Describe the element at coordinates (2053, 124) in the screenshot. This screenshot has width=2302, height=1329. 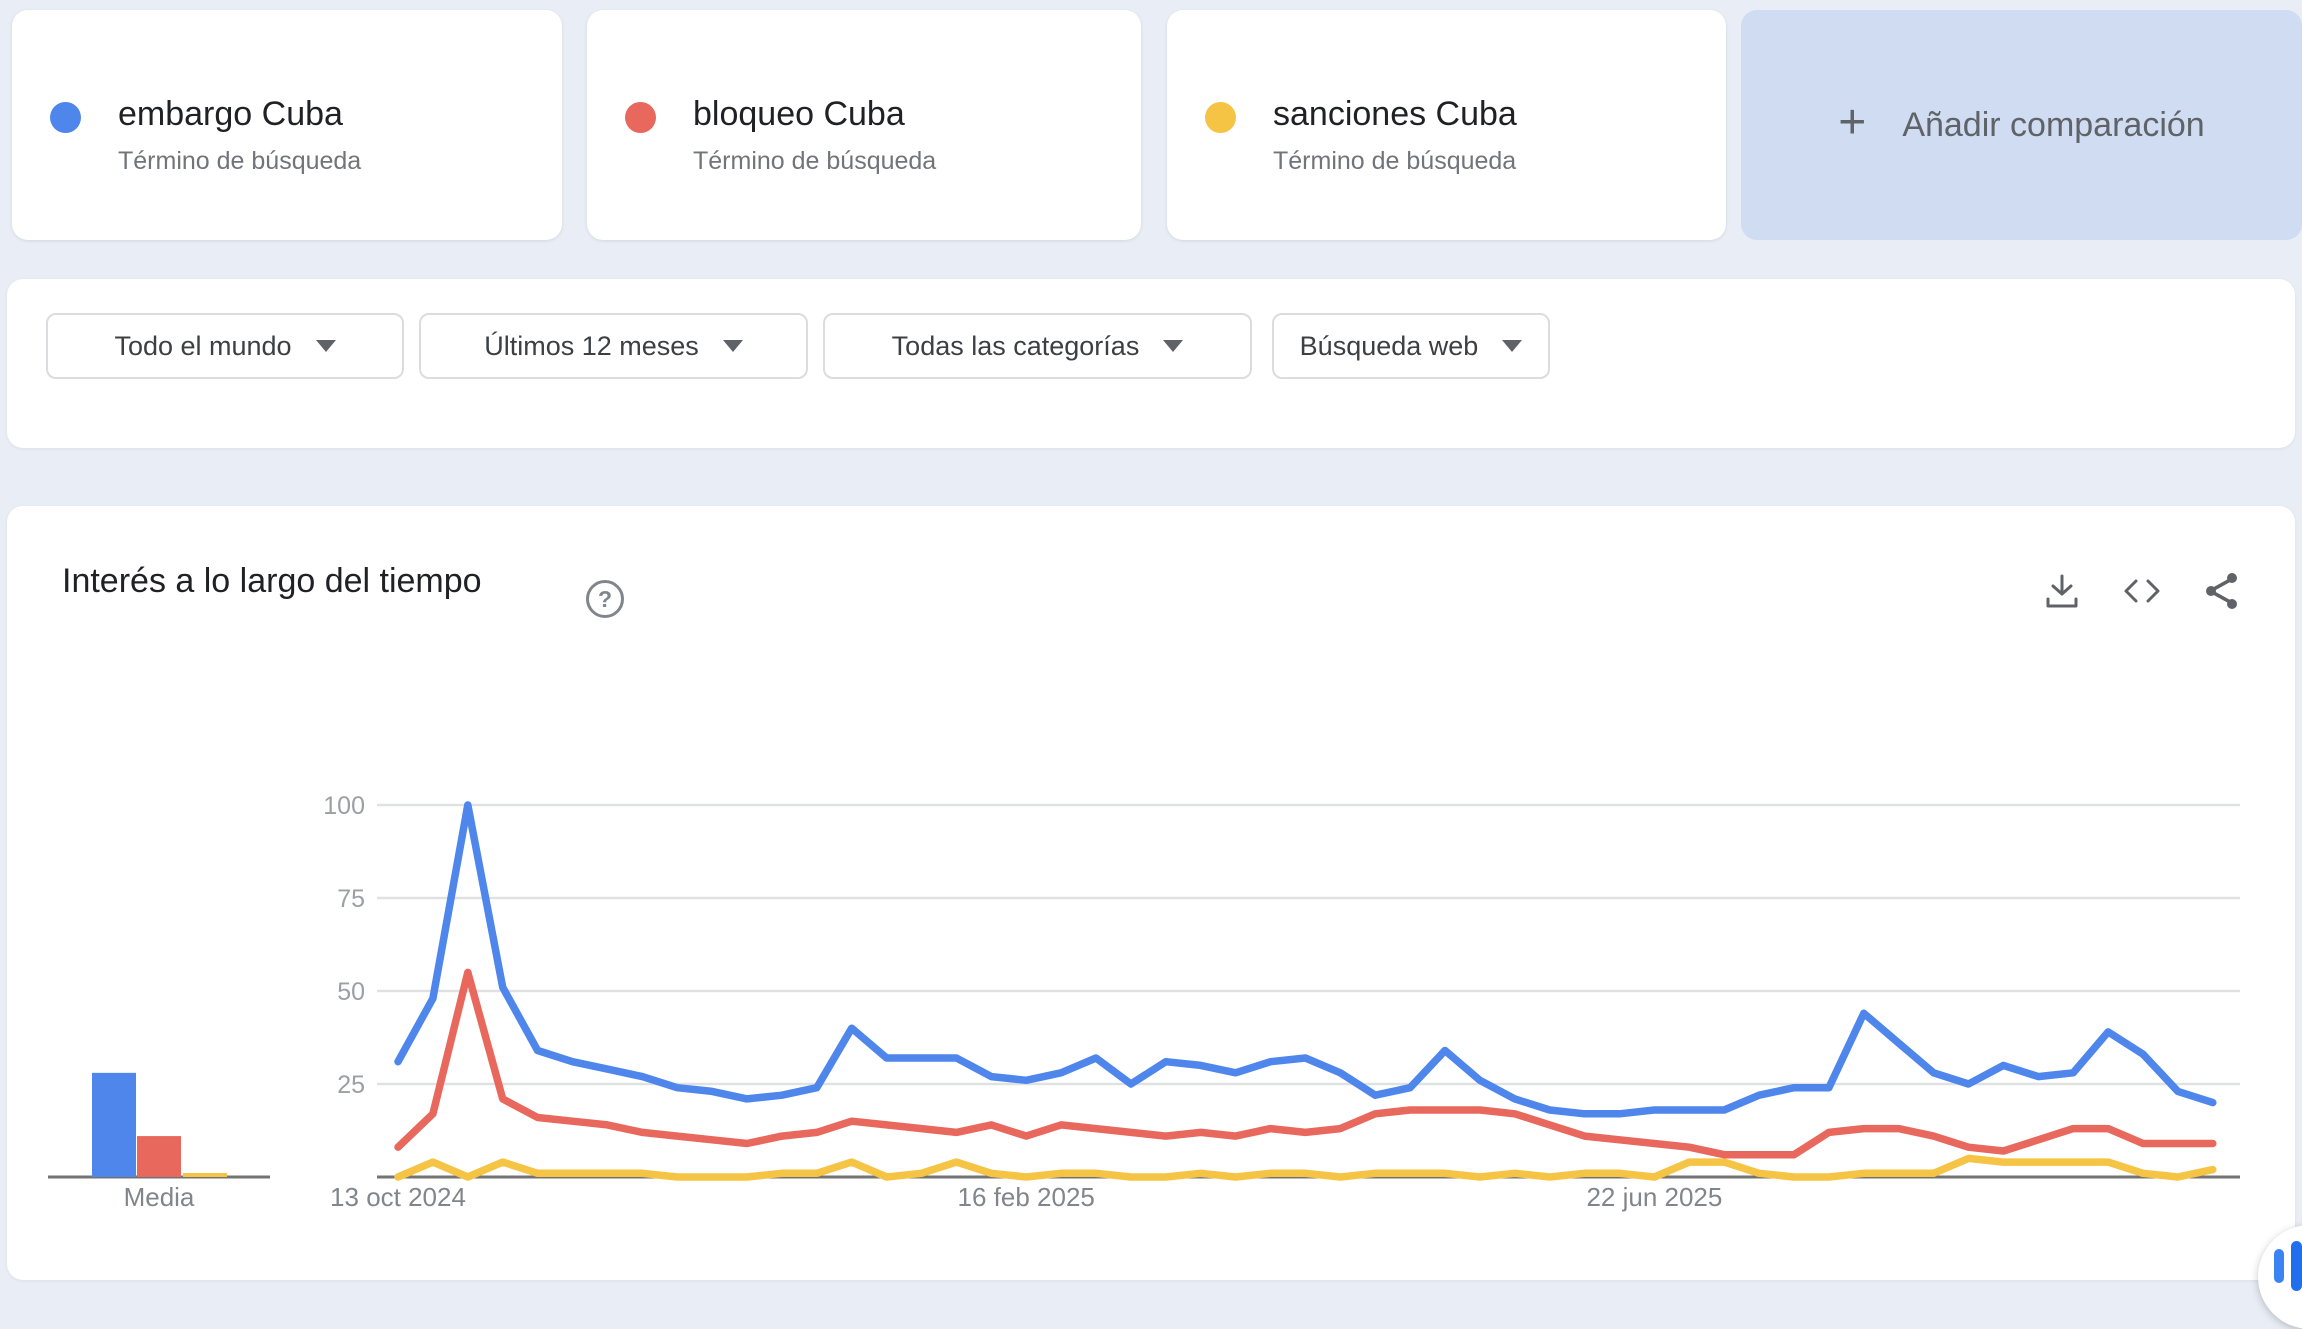
I see `add-comparison-label: Añadir comparación` at that location.